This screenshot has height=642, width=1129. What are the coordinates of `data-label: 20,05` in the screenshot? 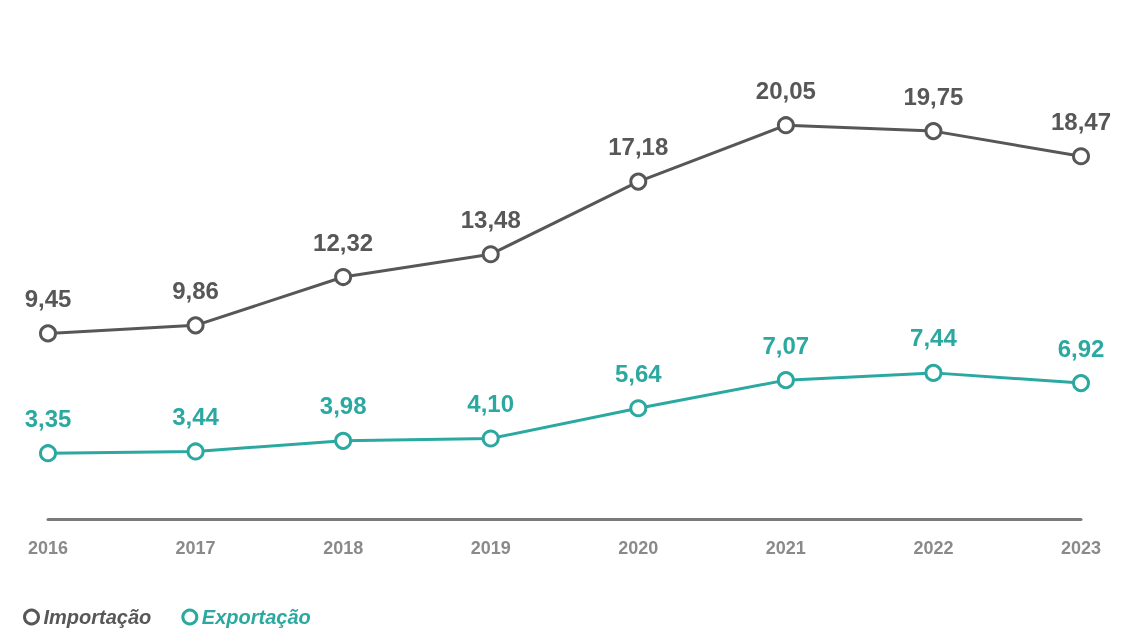 It's located at (785, 90).